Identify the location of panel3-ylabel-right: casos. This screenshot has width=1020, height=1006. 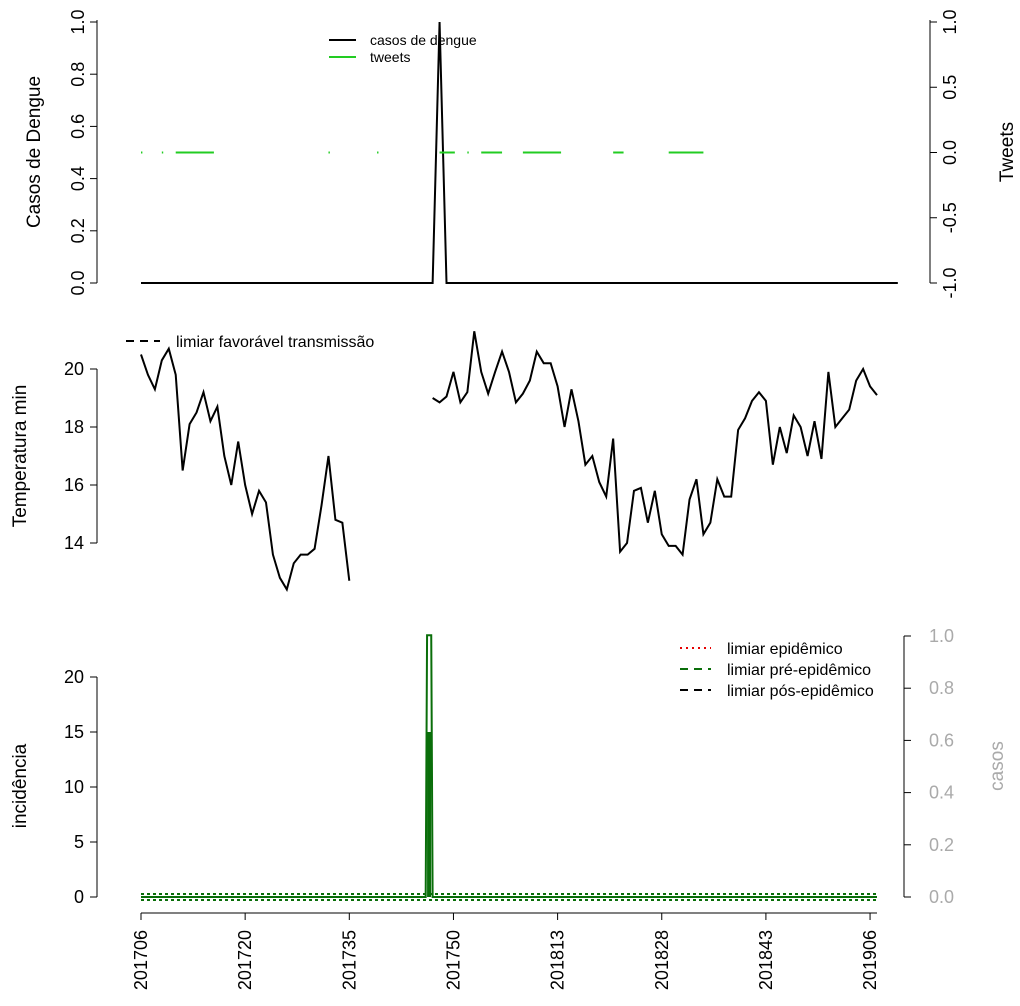
(997, 766).